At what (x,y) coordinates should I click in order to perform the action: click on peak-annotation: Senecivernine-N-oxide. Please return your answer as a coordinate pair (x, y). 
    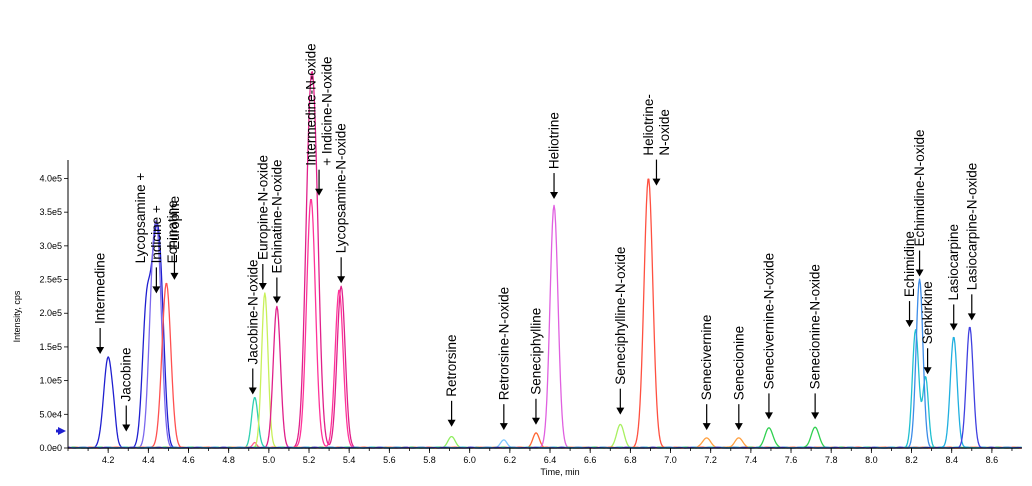
    Looking at the image, I should click on (768, 336).